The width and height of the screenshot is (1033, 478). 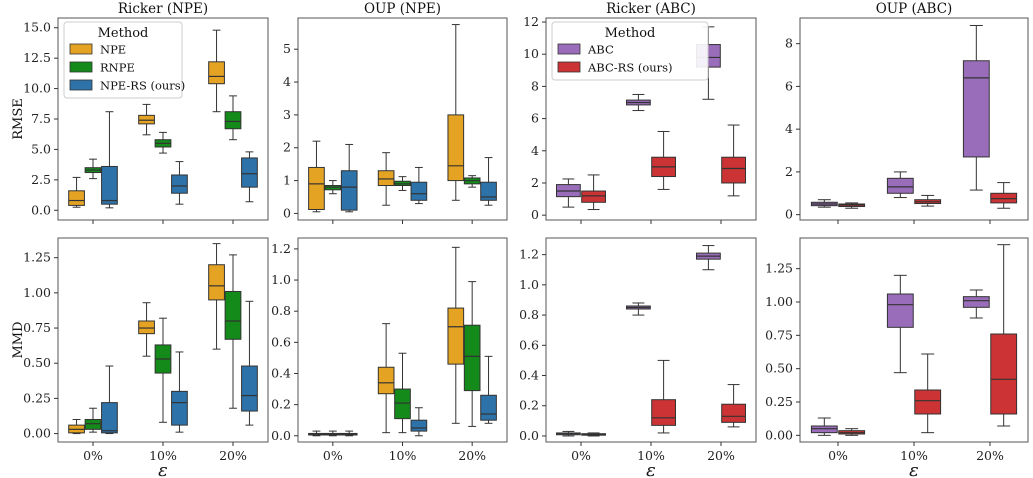 I want to click on y-tick-label: 0.4, so click(x=529, y=375).